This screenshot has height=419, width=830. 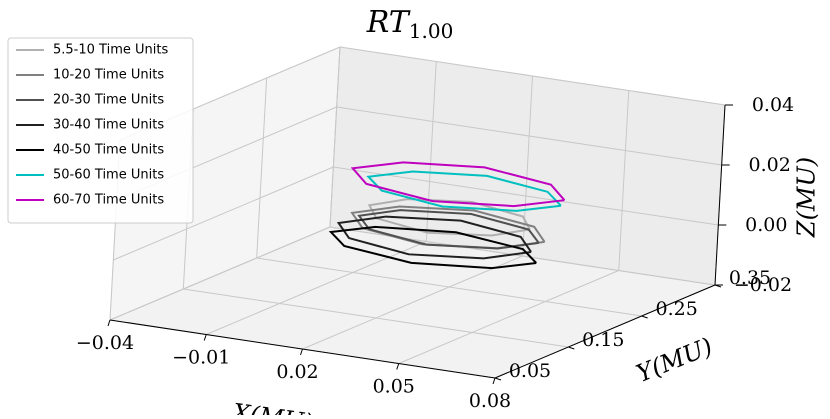 What do you see at coordinates (108, 200) in the screenshot?
I see `legend-label: 60-70 Time Units` at bounding box center [108, 200].